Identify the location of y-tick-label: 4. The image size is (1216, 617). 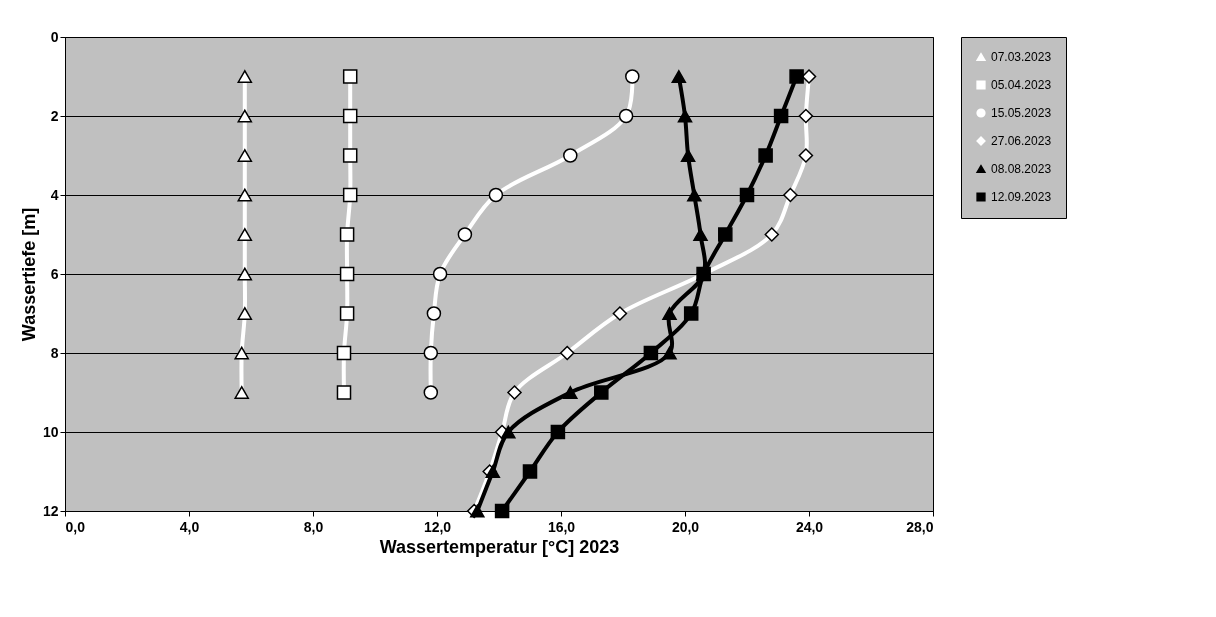
(54, 194).